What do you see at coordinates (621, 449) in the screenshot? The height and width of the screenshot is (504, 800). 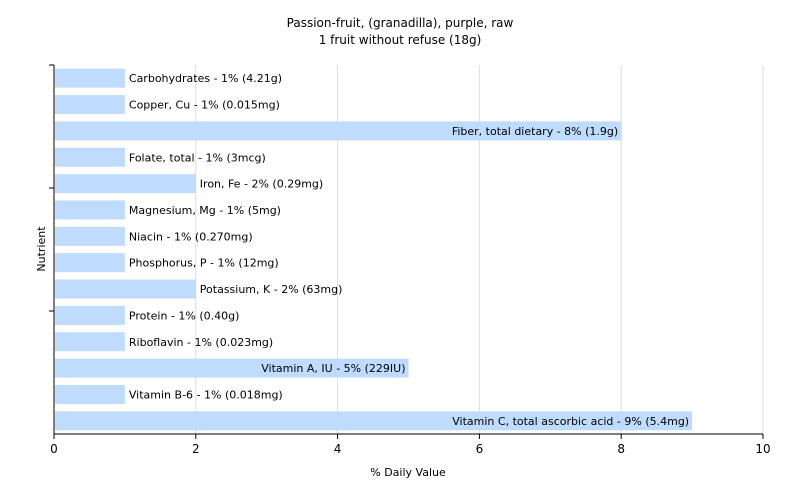 I see `x-tick-label-4: 8` at bounding box center [621, 449].